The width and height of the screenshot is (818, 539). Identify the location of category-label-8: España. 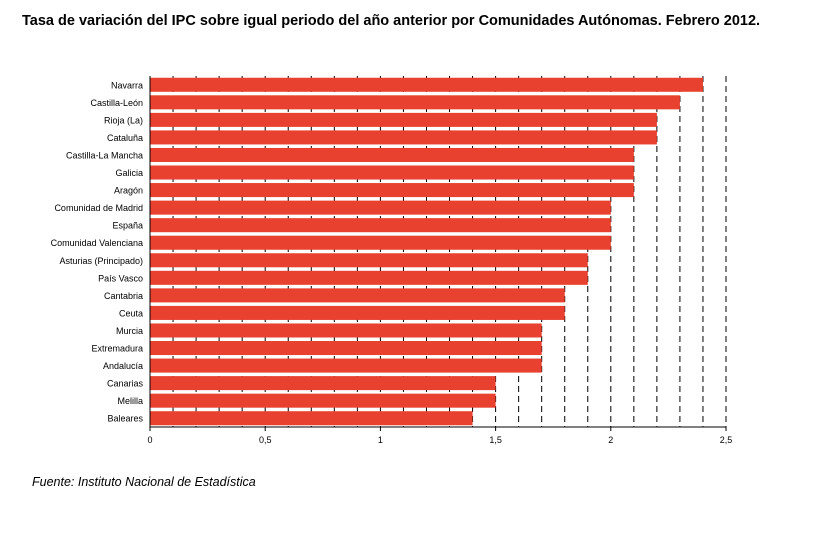
(127, 226).